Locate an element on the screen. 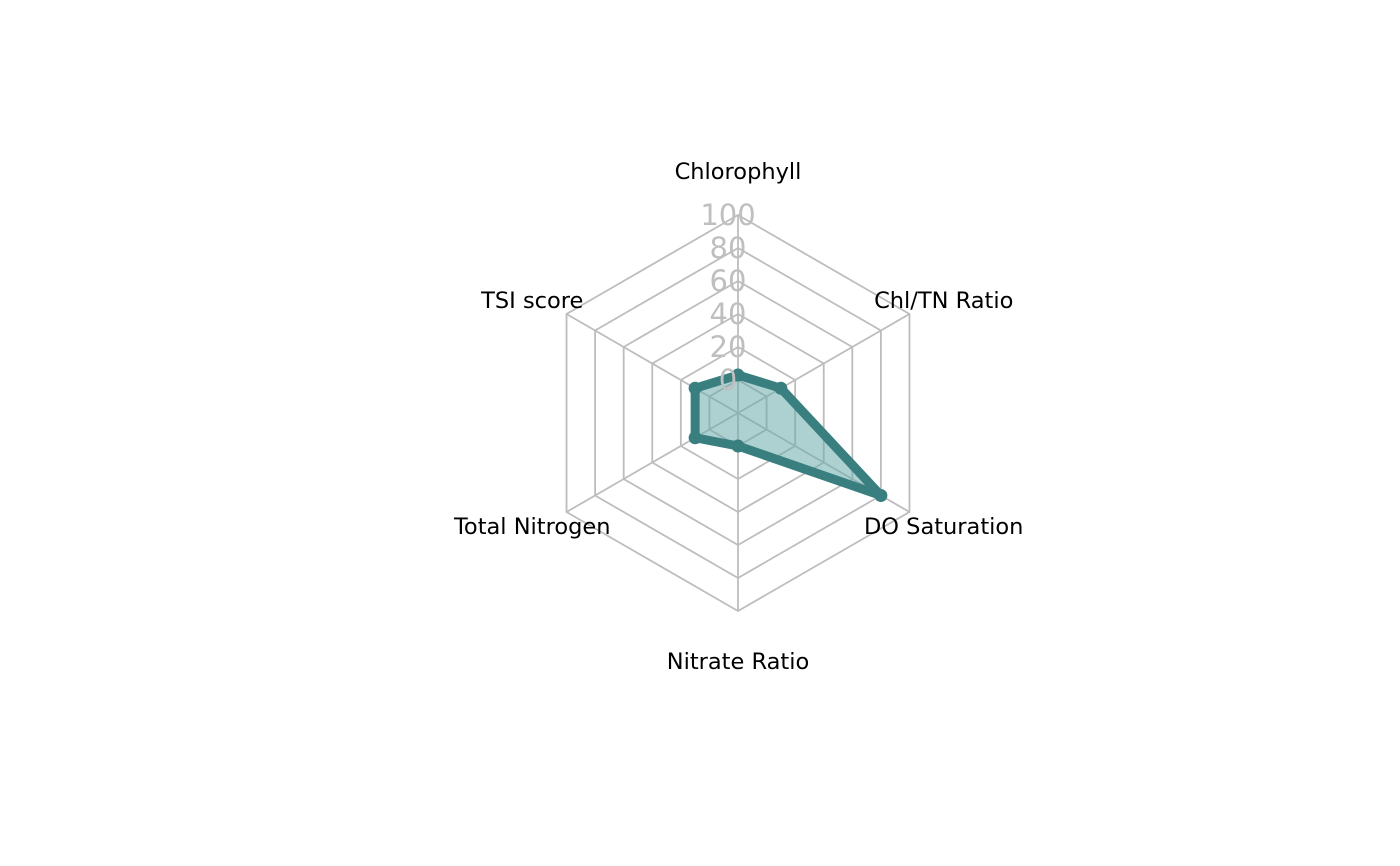  tick-label-100: 100 is located at coordinates (727, 215).